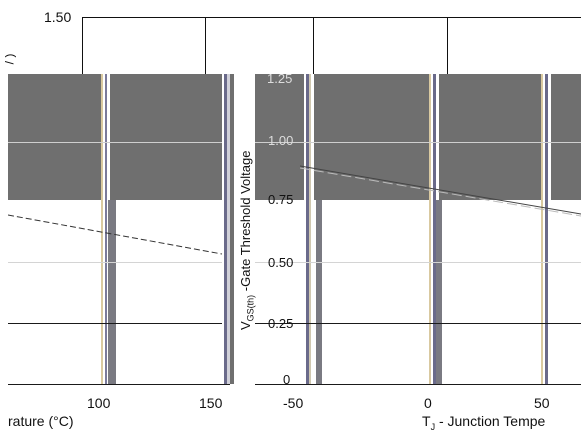 The height and width of the screenshot is (437, 581). What do you see at coordinates (433, 426) in the screenshot?
I see `x-label-sub: J` at bounding box center [433, 426].